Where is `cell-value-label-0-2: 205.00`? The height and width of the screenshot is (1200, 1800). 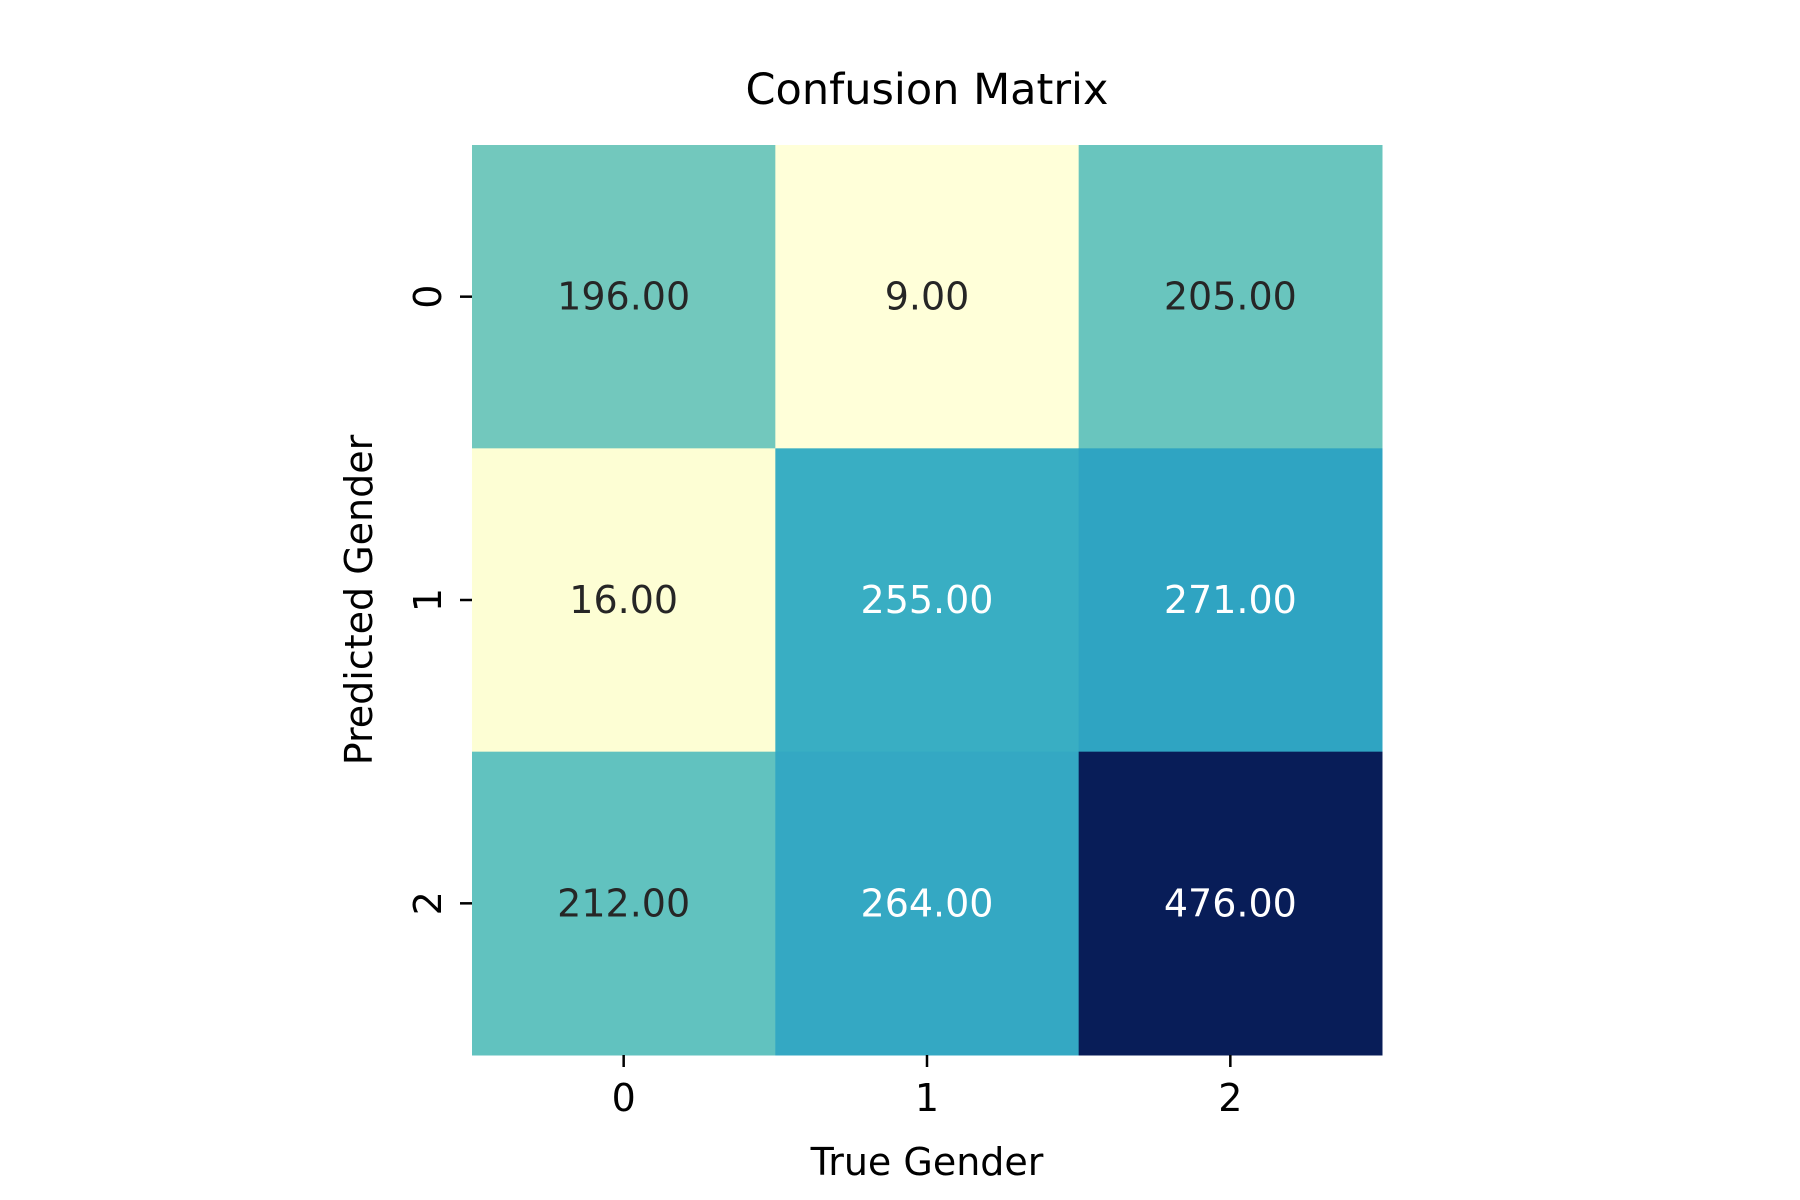 cell-value-label-0-2: 205.00 is located at coordinates (1230, 297).